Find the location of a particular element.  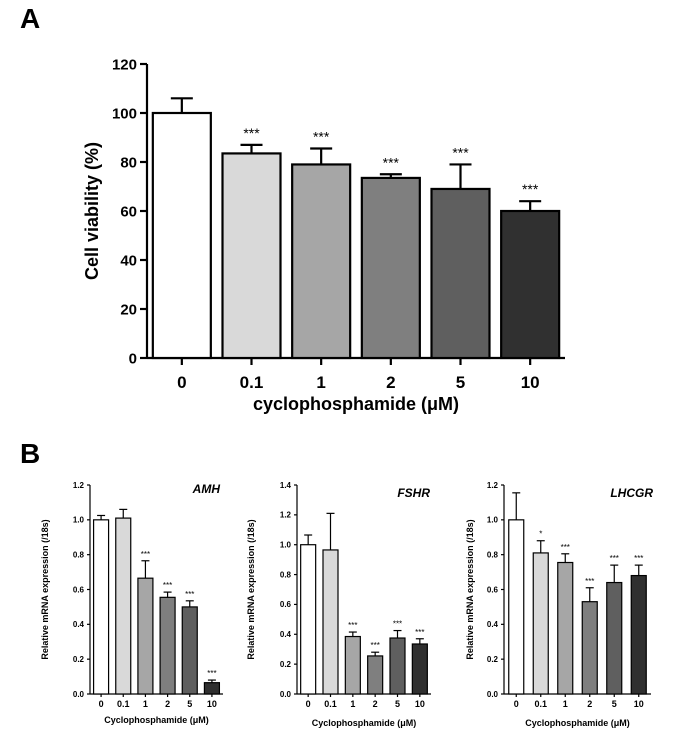

x-axis-title: cyclophosphamide (μM) is located at coordinates (356, 404).